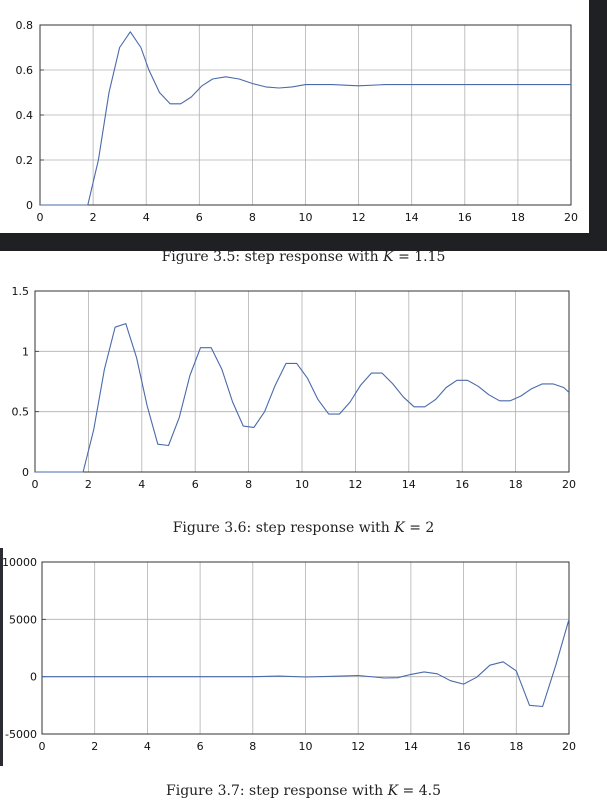 The image size is (607, 800). Describe the element at coordinates (25, 70) in the screenshot. I see `y-tick-label: 0.6` at that location.